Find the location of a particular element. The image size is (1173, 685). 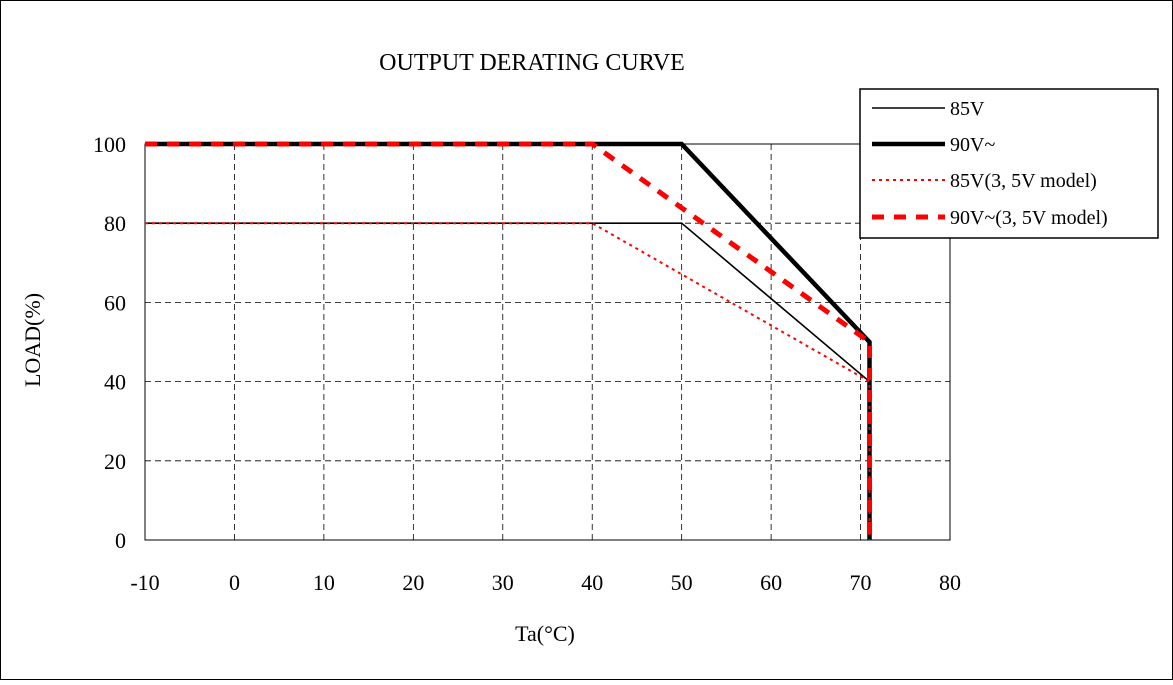

x-tick-label: 40 is located at coordinates (592, 582).